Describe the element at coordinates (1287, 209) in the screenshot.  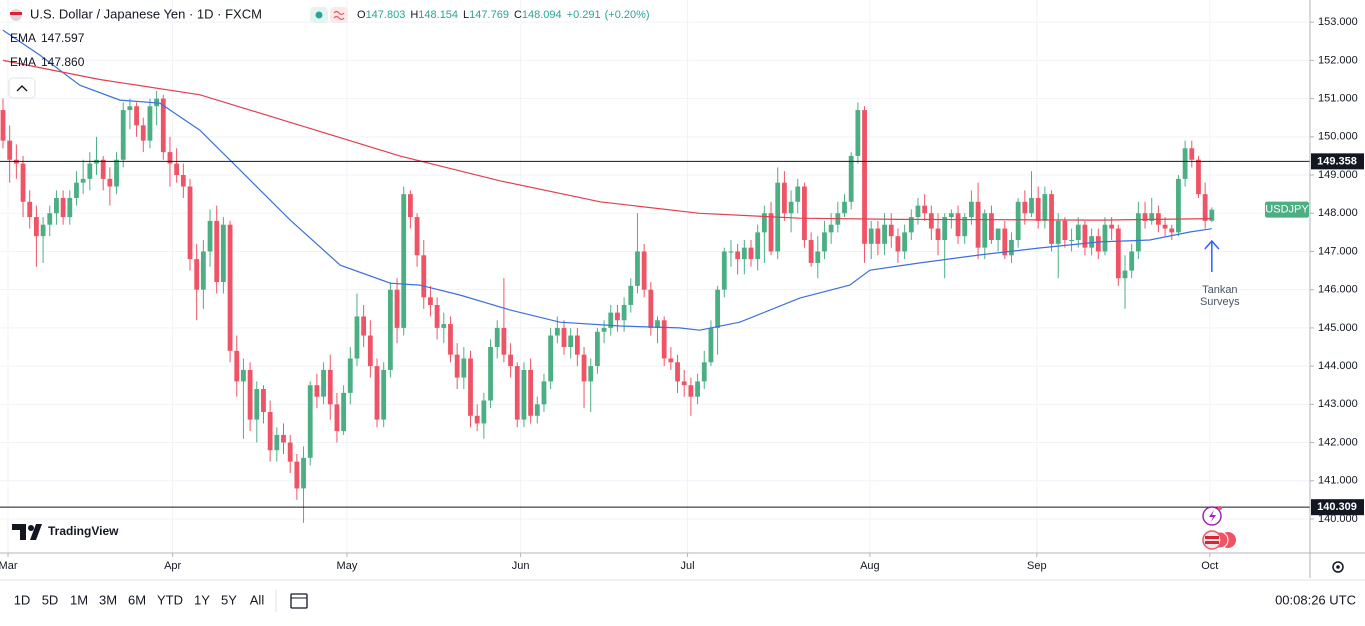
I see `symbol-label-box` at that location.